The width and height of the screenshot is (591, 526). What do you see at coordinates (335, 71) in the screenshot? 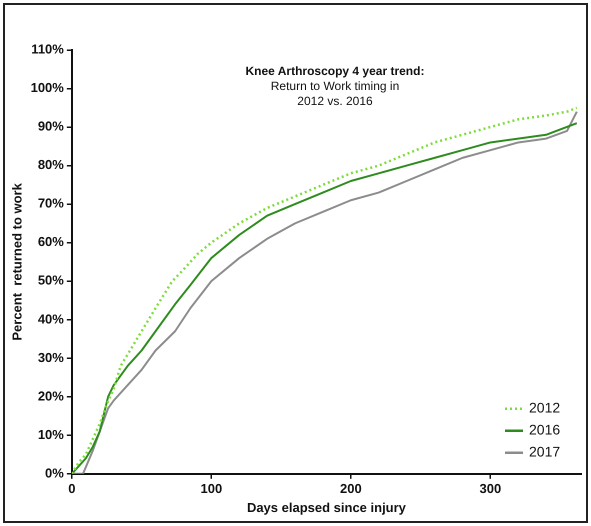
I see `text: Knee Arthroscopy 4 year trend:` at bounding box center [335, 71].